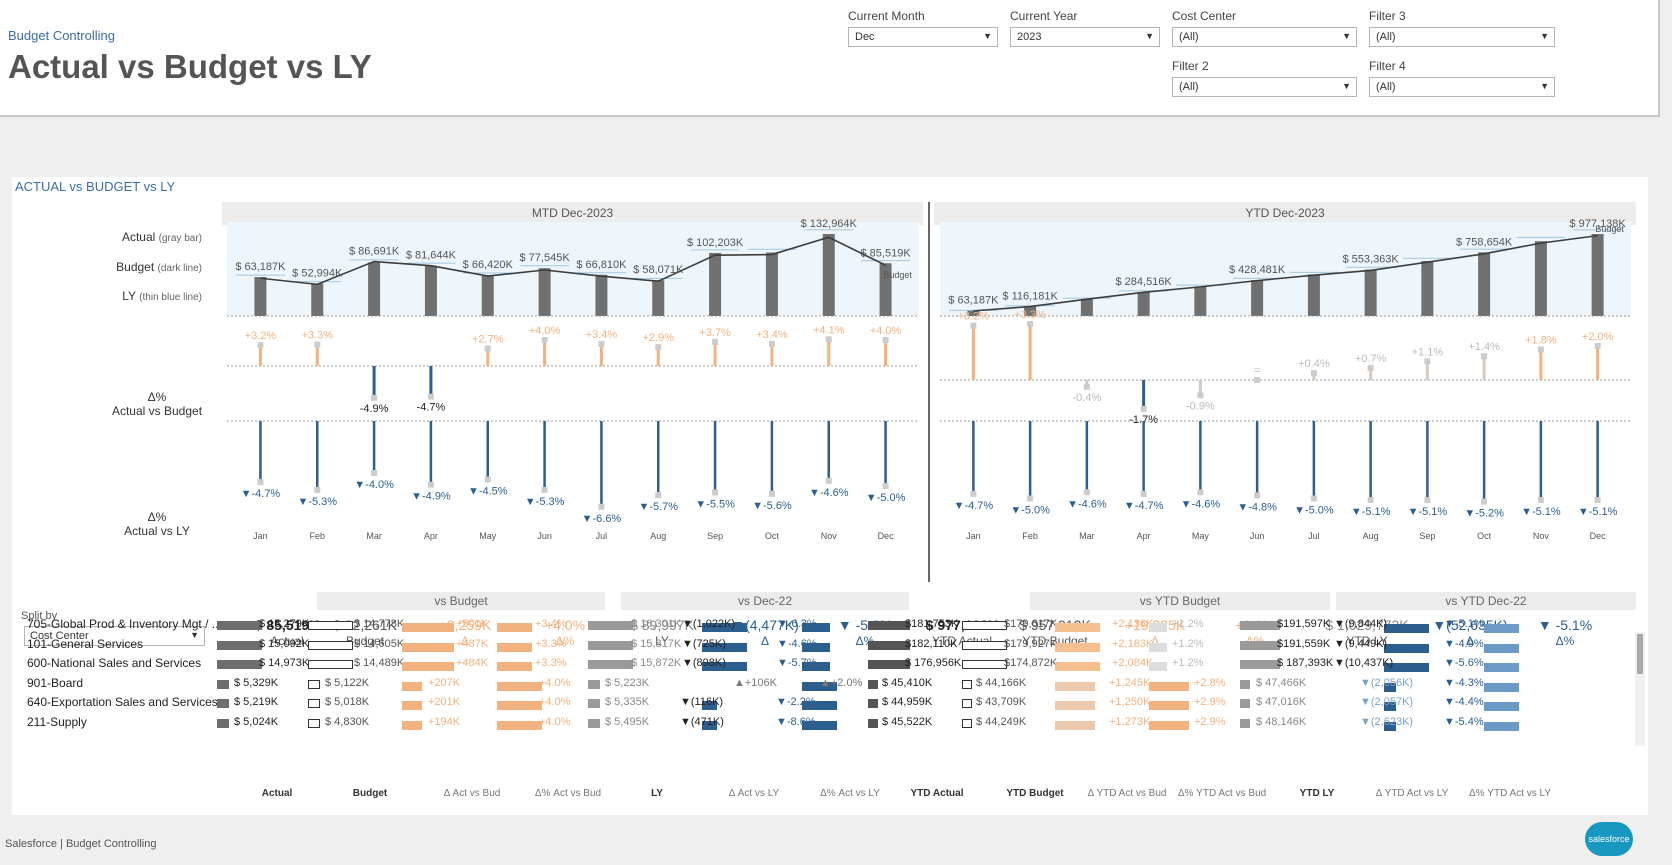  I want to click on filter-dropdown: 2023 ▼, so click(1085, 37).